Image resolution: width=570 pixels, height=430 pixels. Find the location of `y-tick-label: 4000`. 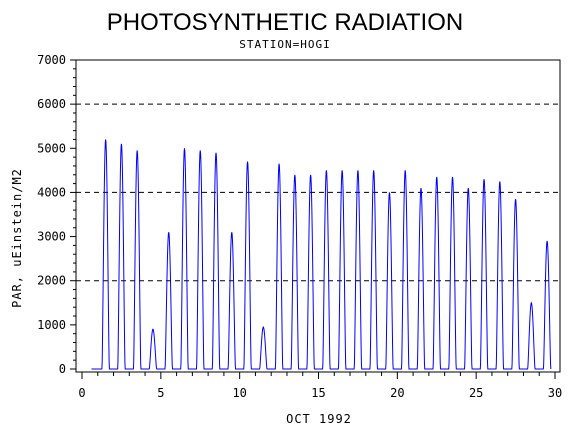

y-tick-label: 4000 is located at coordinates (51, 192).